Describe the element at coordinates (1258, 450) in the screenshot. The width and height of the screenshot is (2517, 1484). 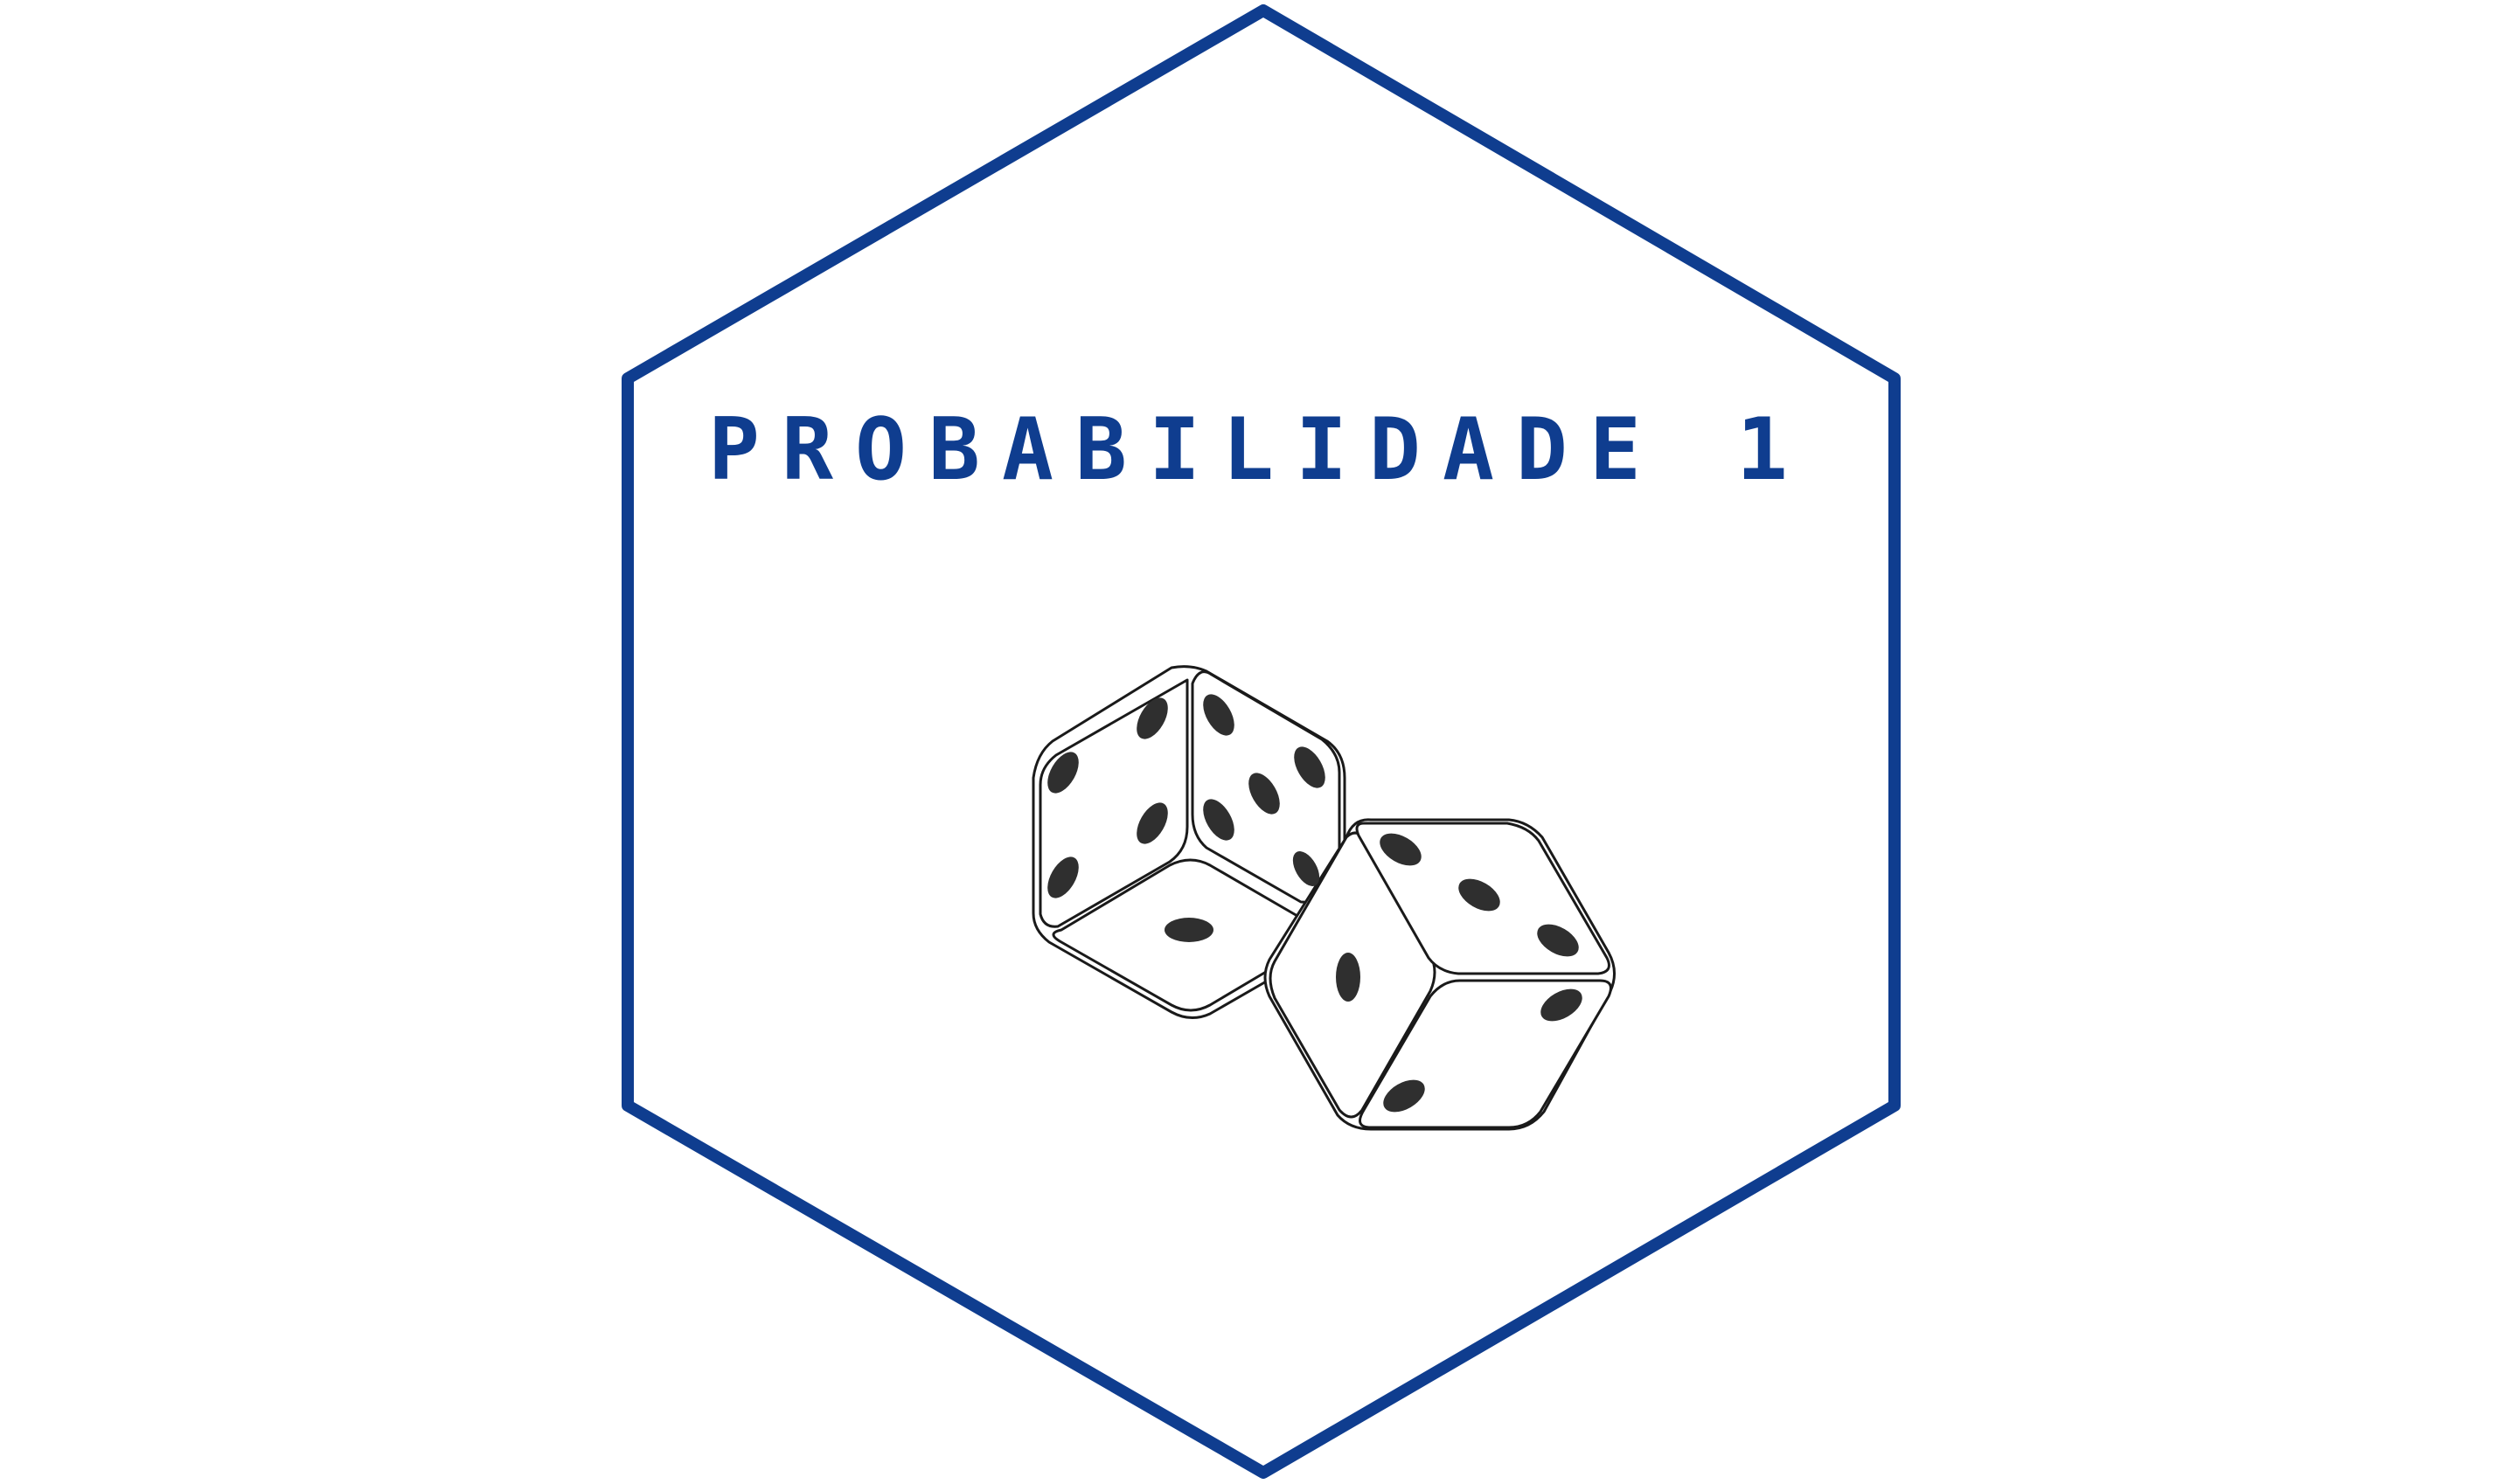
I see `logo-title: PROBABILIDADE 1` at that location.